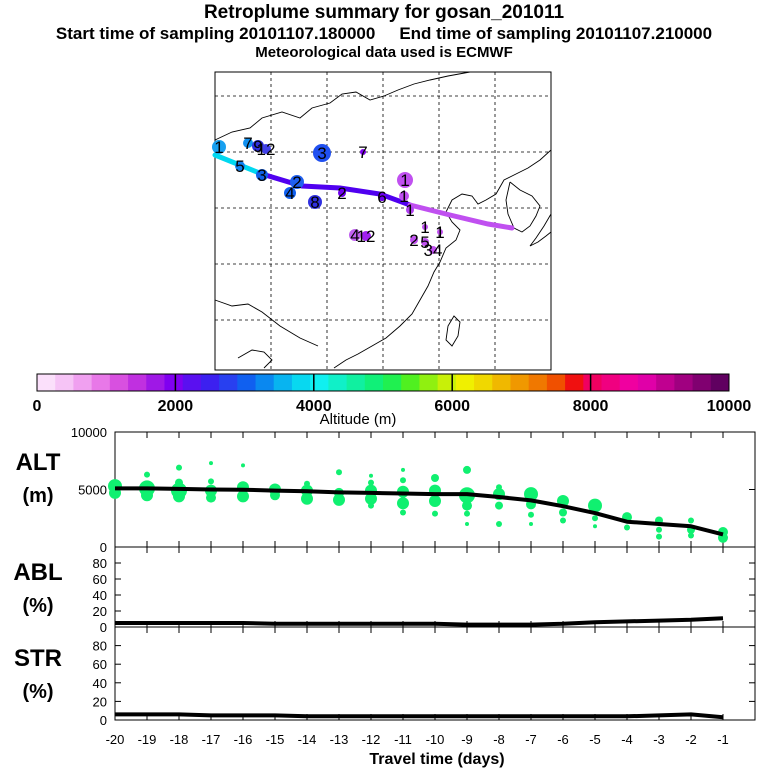 This screenshot has width=768, height=768. Describe the element at coordinates (540, 230) in the screenshot. I see `coastline-japan` at that location.